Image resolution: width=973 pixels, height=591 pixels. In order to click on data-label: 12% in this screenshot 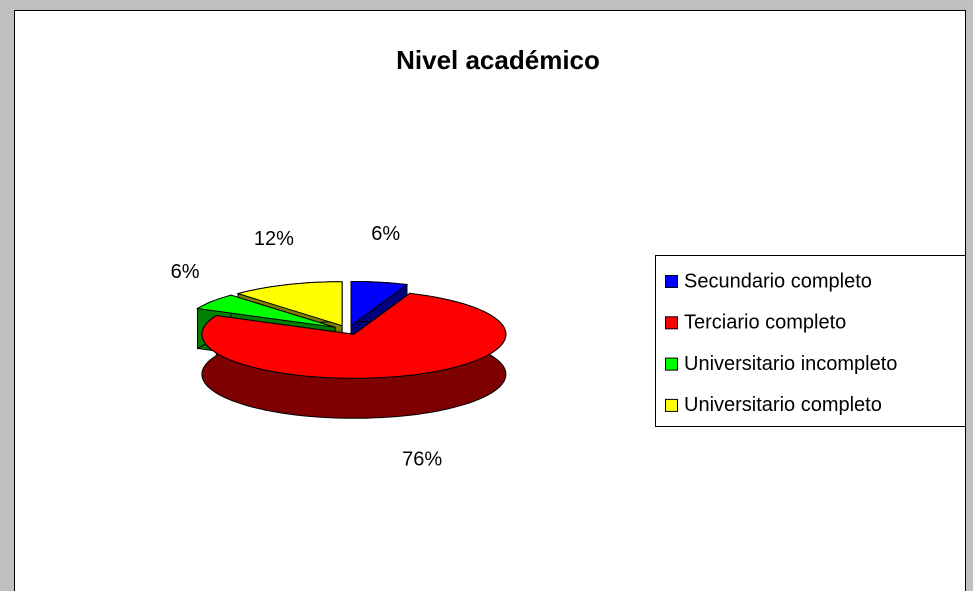, I will do `click(274, 239)`.